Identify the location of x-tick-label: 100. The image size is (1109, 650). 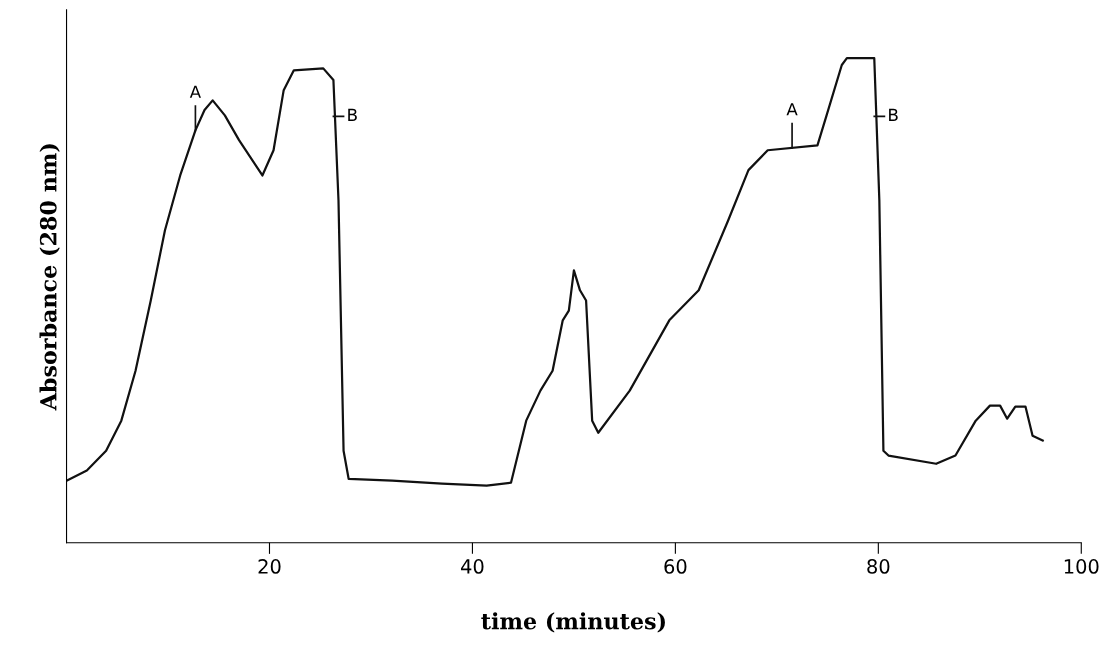
(1081, 566).